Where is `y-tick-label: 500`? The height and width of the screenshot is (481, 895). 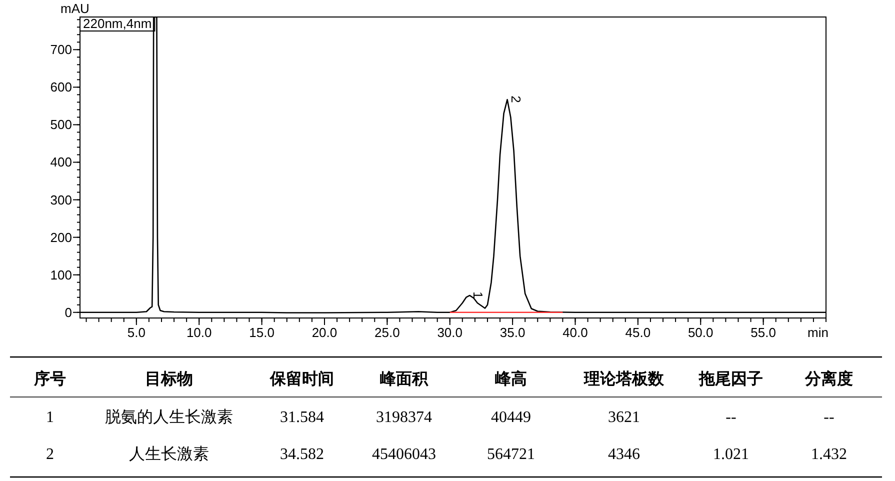 y-tick-label: 500 is located at coordinates (61, 124).